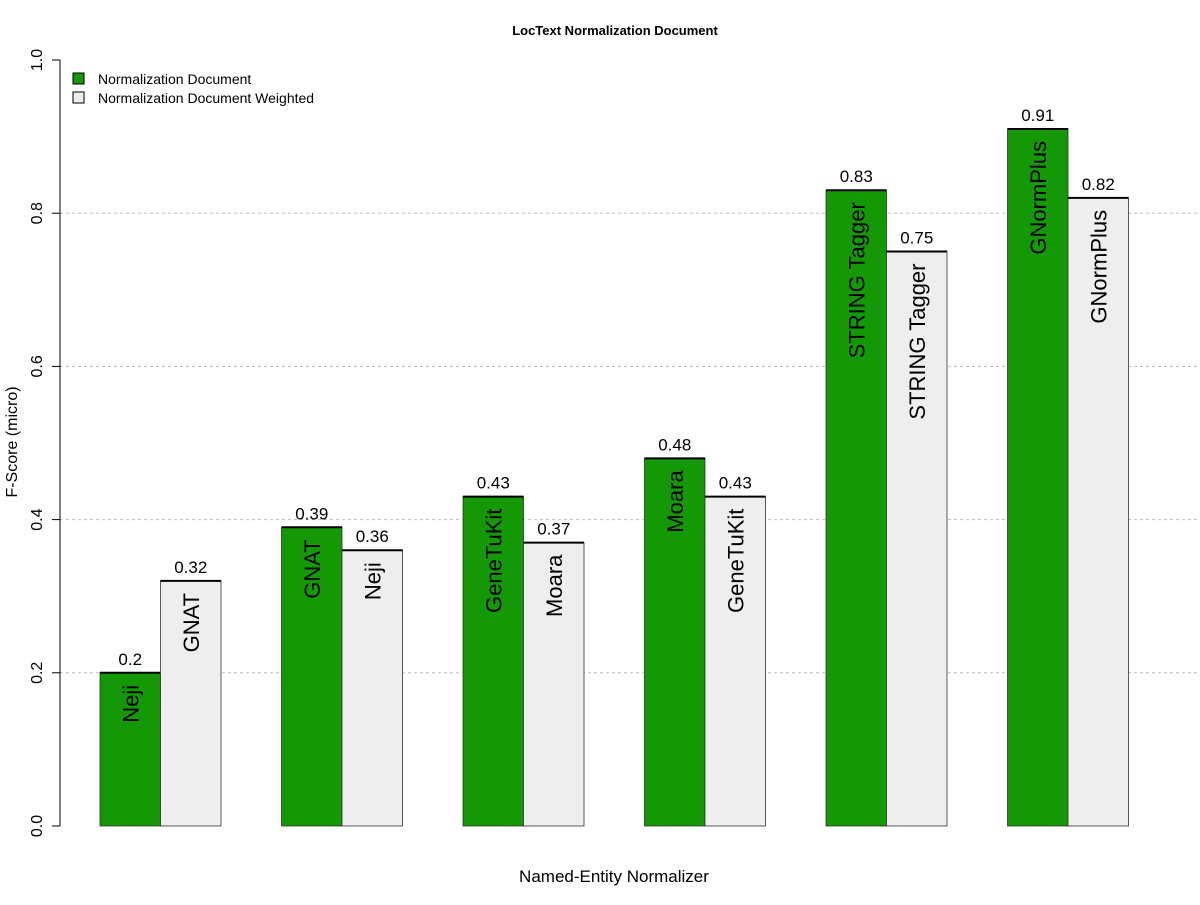 The height and width of the screenshot is (905, 1200). I want to click on bar-value-label: 0.39, so click(311, 513).